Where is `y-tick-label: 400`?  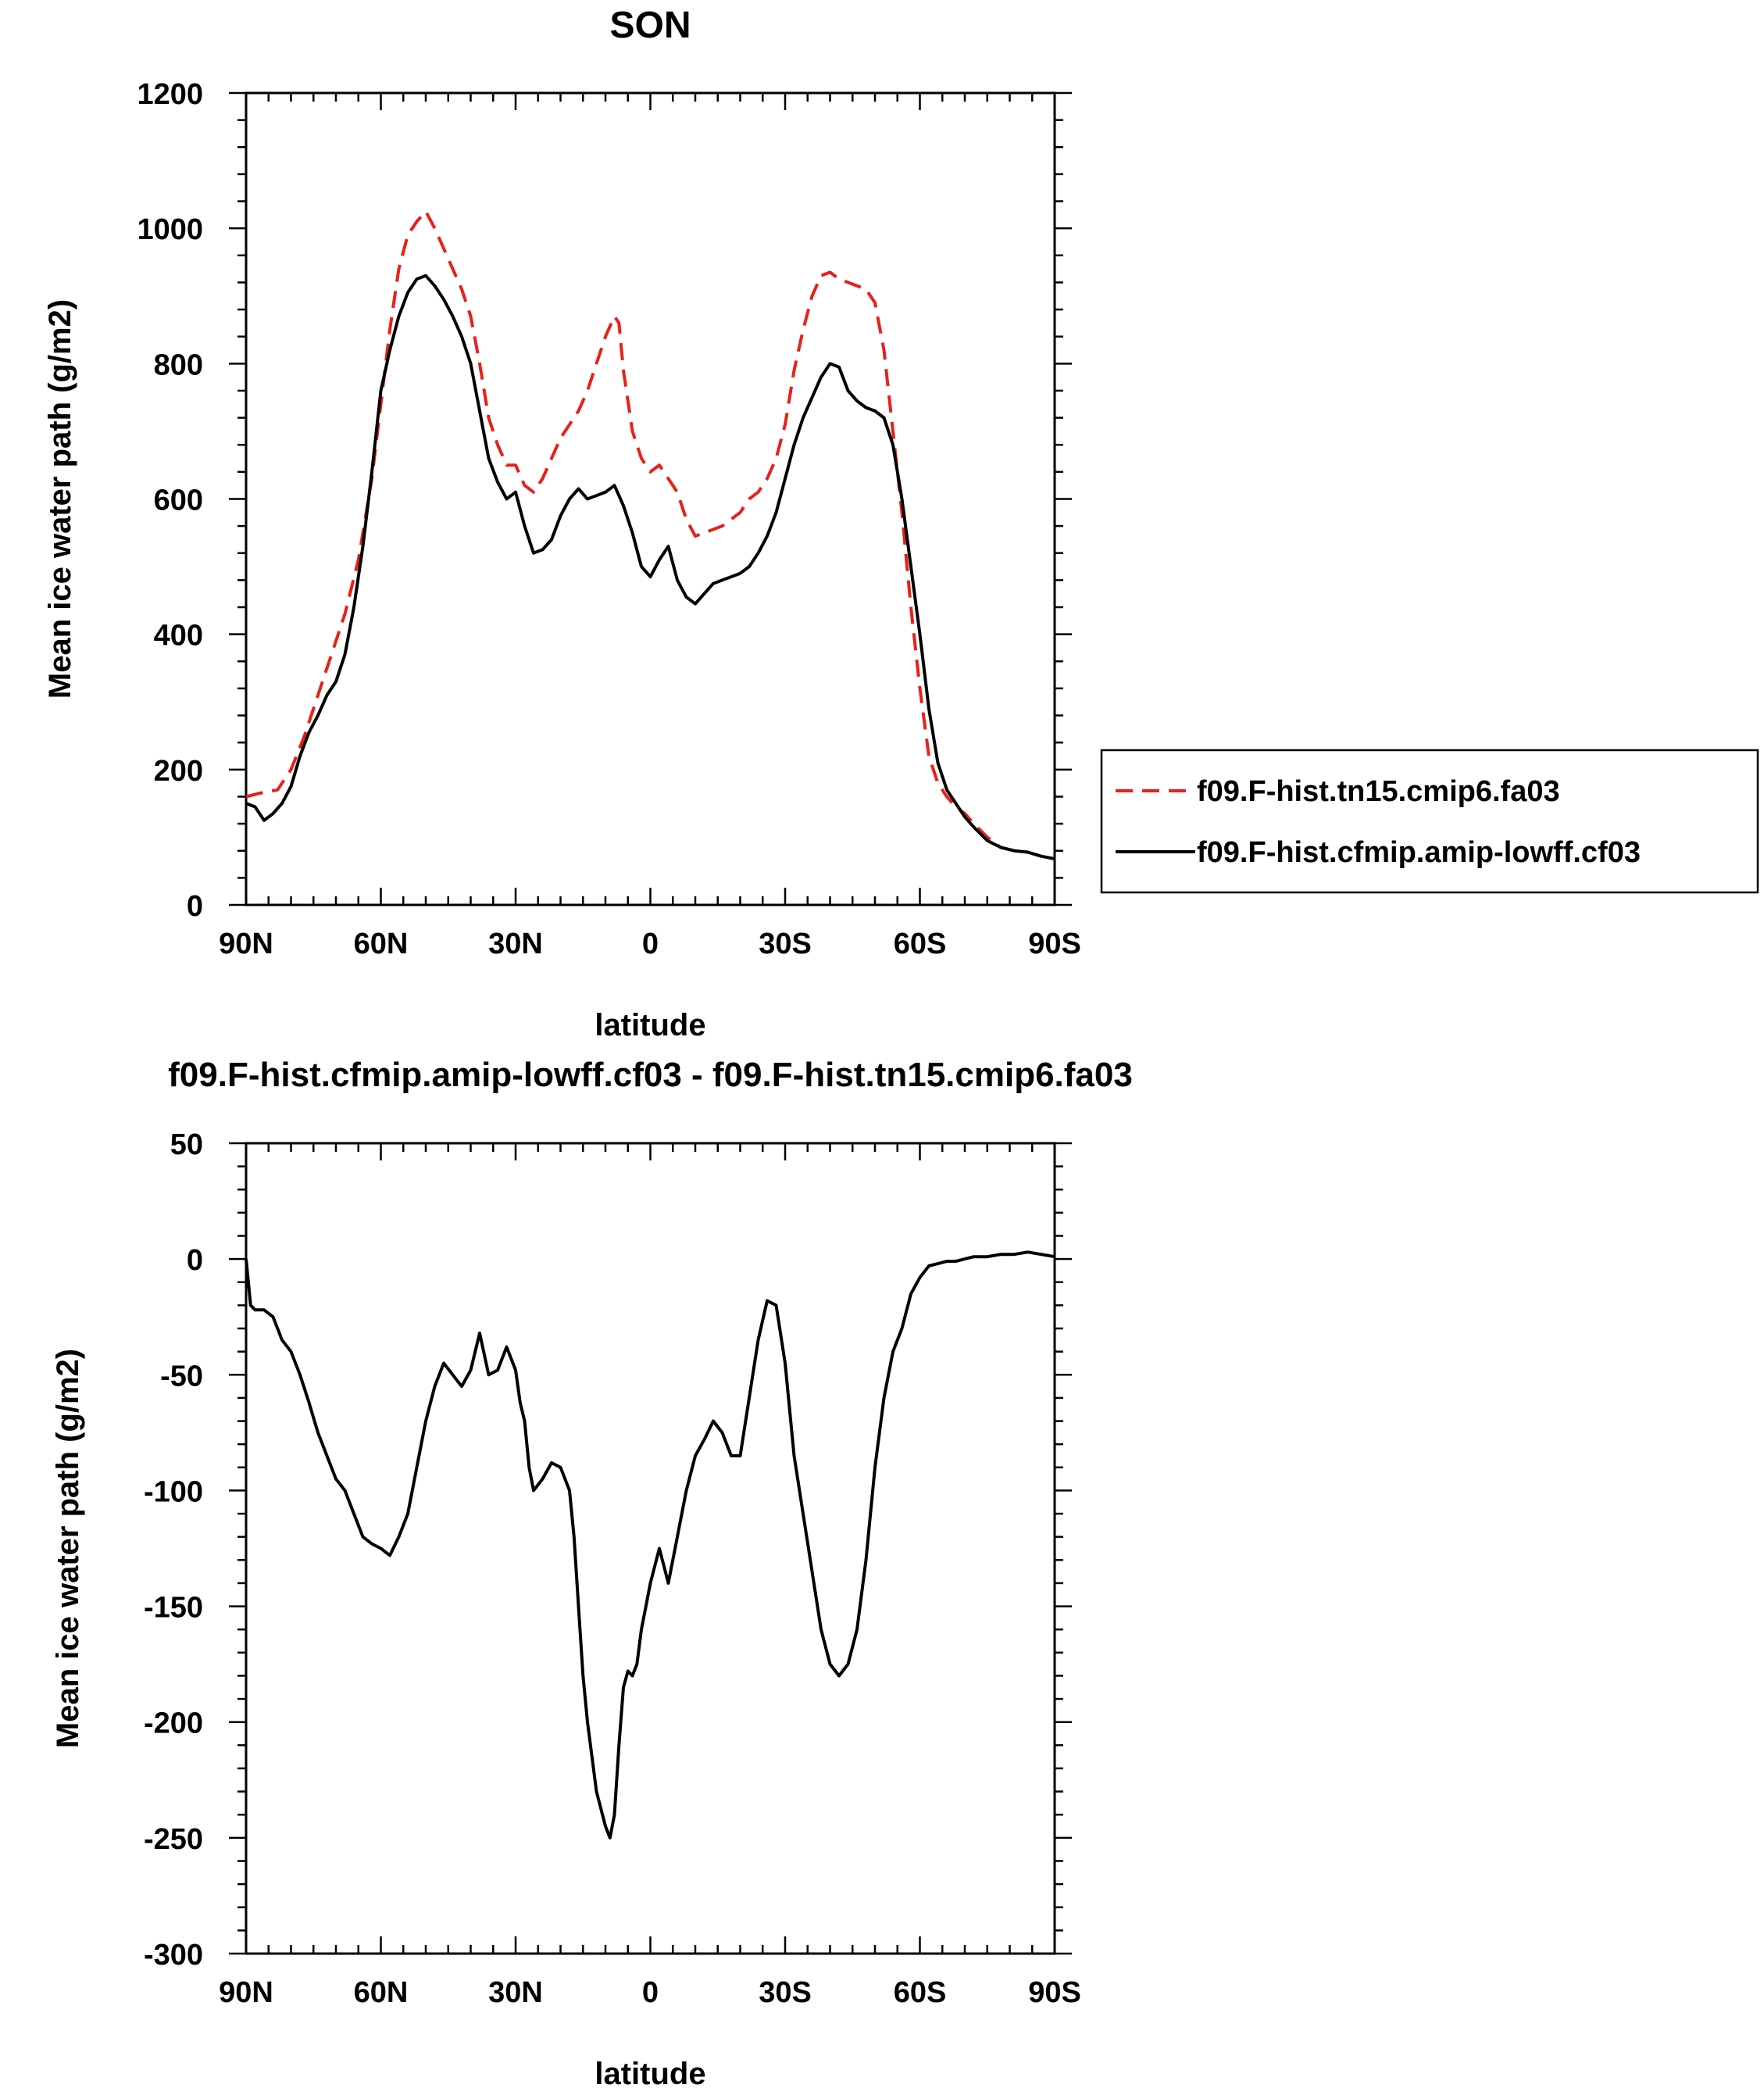 y-tick-label: 400 is located at coordinates (178, 636).